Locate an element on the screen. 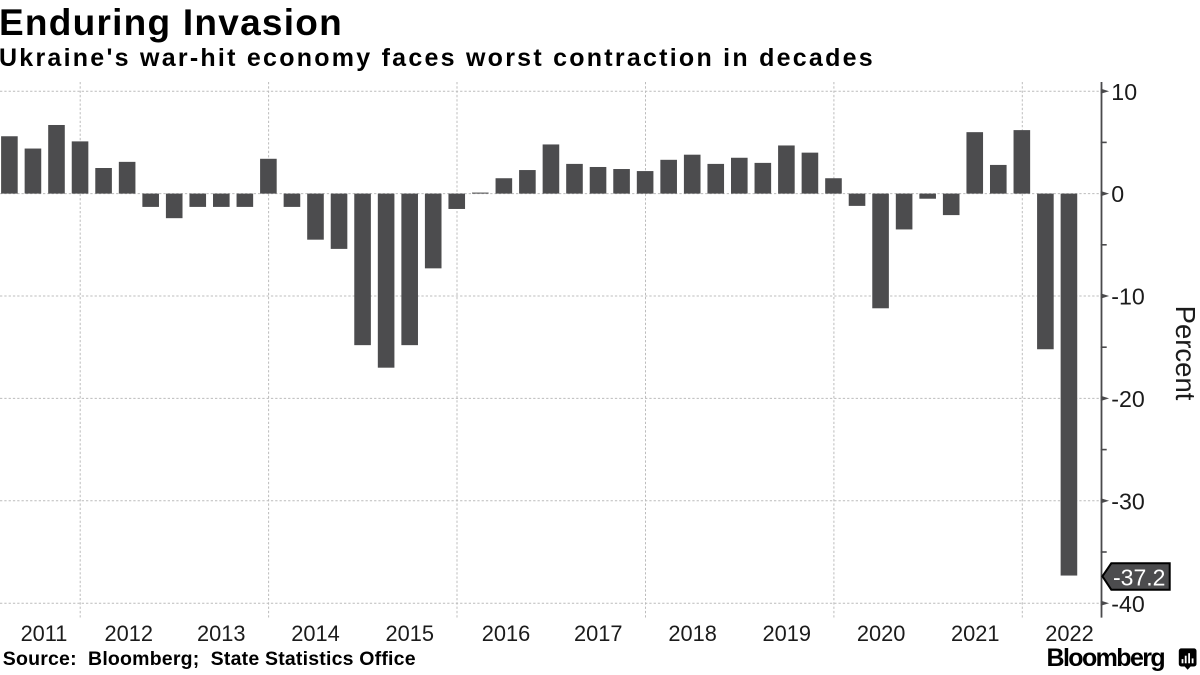 This screenshot has height=675, width=1200. svg-text: 2021 is located at coordinates (975, 633).